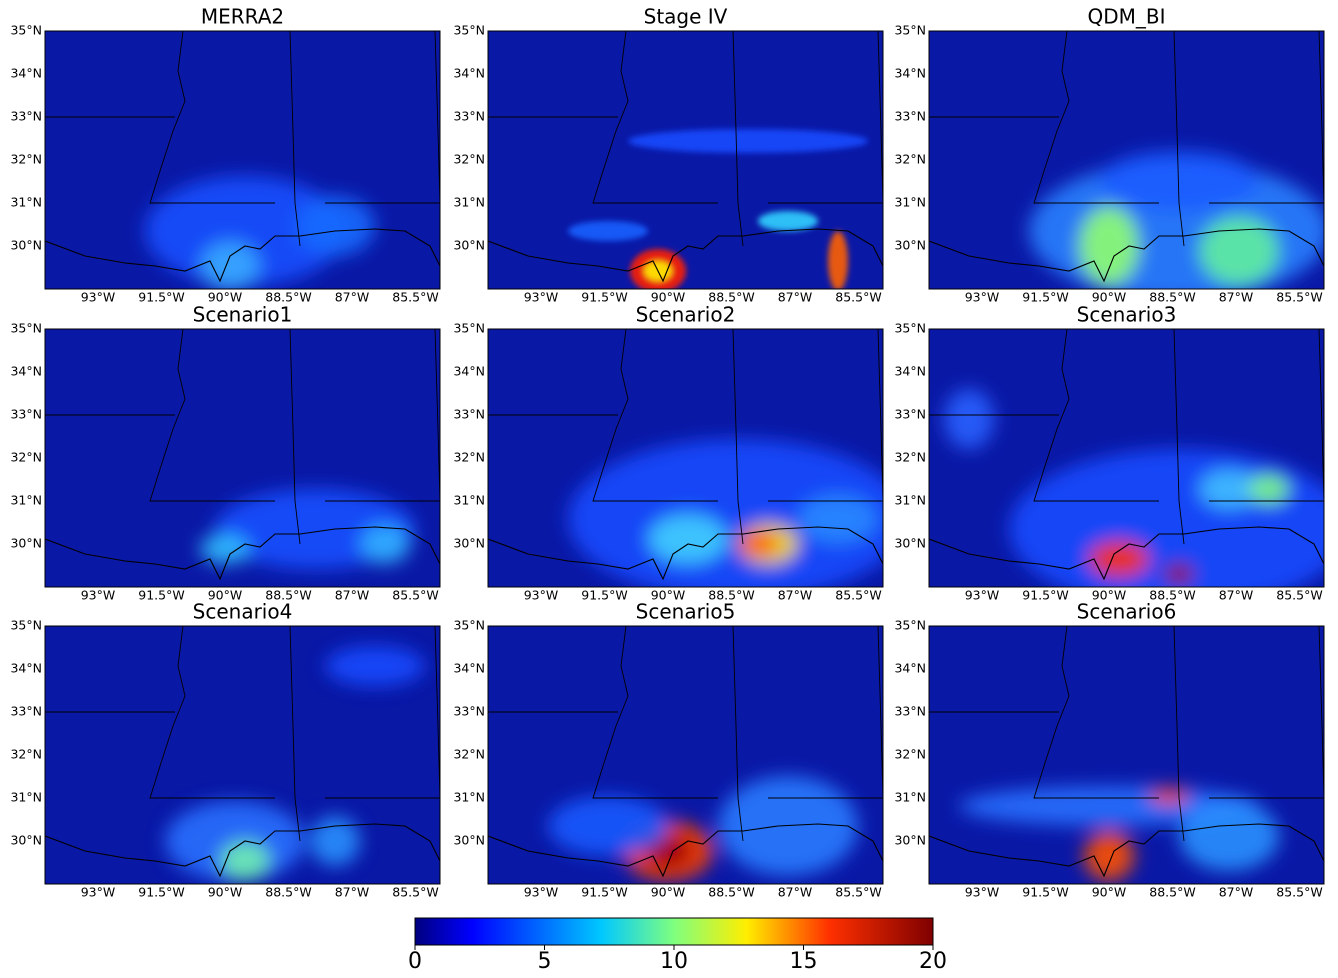 The image size is (1338, 978). Describe the element at coordinates (242, 17) in the screenshot. I see `panel-title: MERRA2` at that location.